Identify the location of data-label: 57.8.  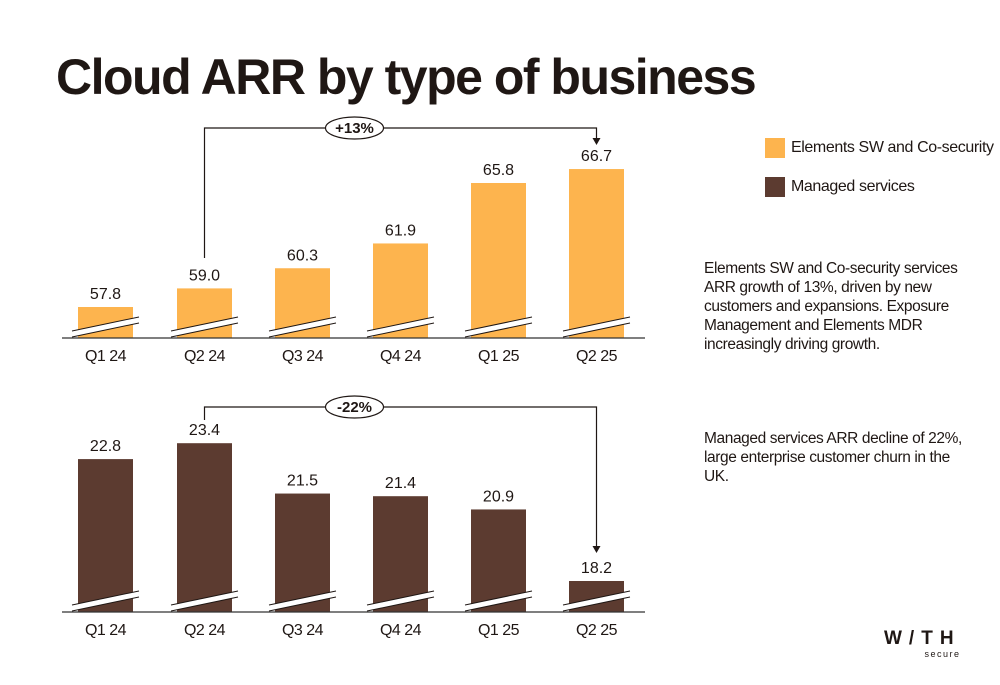
(105, 294).